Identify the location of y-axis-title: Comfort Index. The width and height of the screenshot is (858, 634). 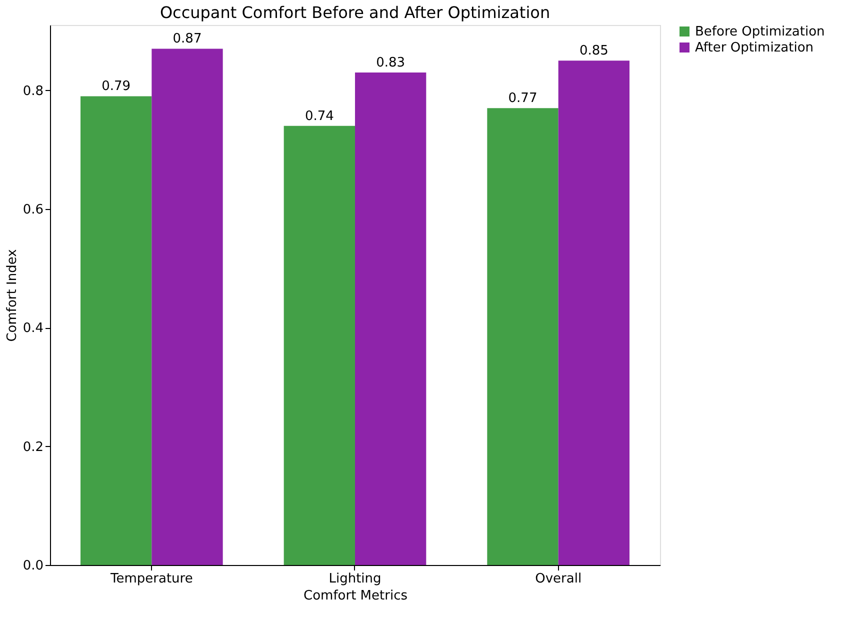
(12, 295).